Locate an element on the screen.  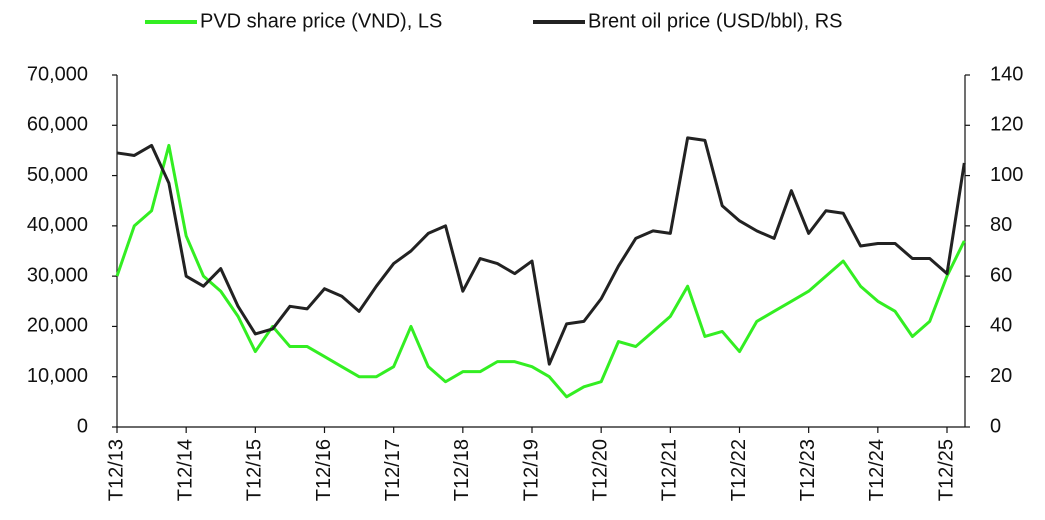
x-tick-label: T12/21 is located at coordinates (670, 470).